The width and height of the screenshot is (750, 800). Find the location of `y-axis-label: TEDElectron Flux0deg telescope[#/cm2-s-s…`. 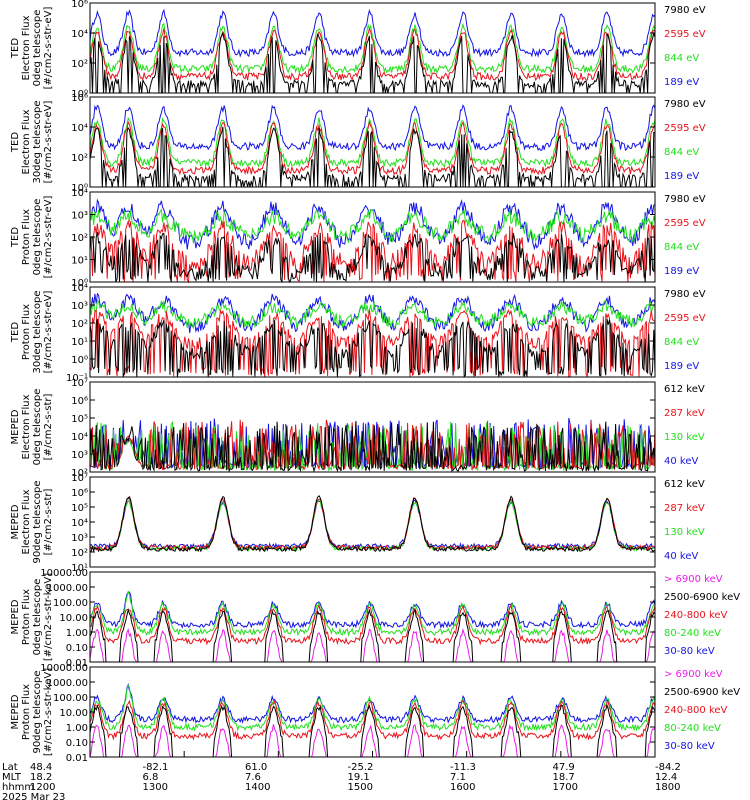

y-axis-label: TEDElectron Flux0deg telescope[#/cm2-s-s… is located at coordinates (32, 48).